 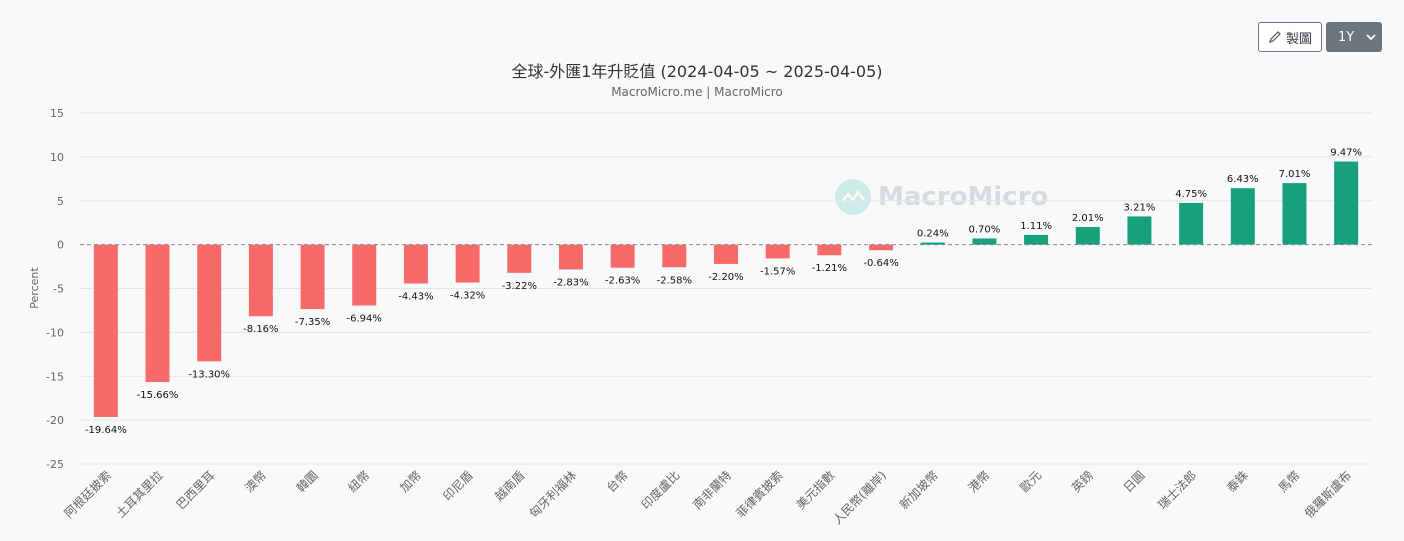 I want to click on x-tick-label: 馬幣, so click(x=1289, y=481).